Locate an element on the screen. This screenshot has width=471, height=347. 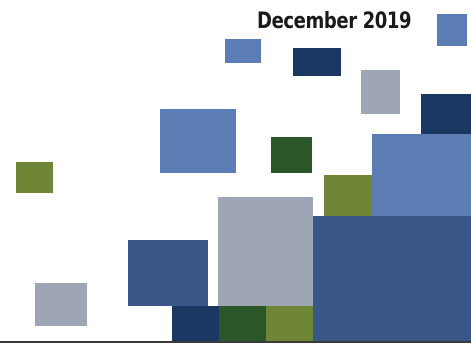
square-steel-blue-header is located at coordinates (452, 30).